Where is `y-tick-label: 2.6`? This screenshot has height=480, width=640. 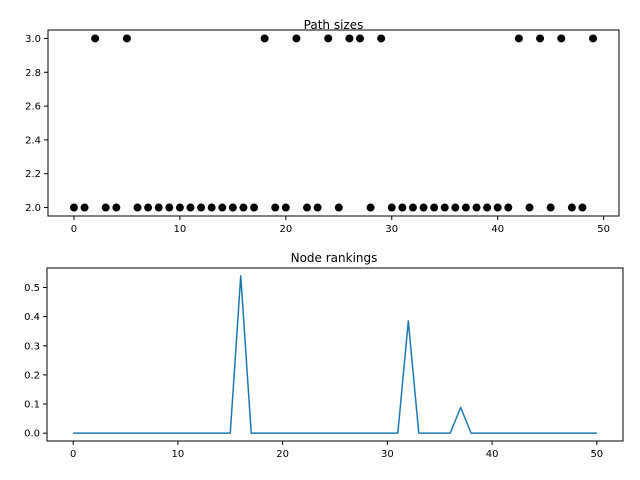 y-tick-label: 2.6 is located at coordinates (33, 107).